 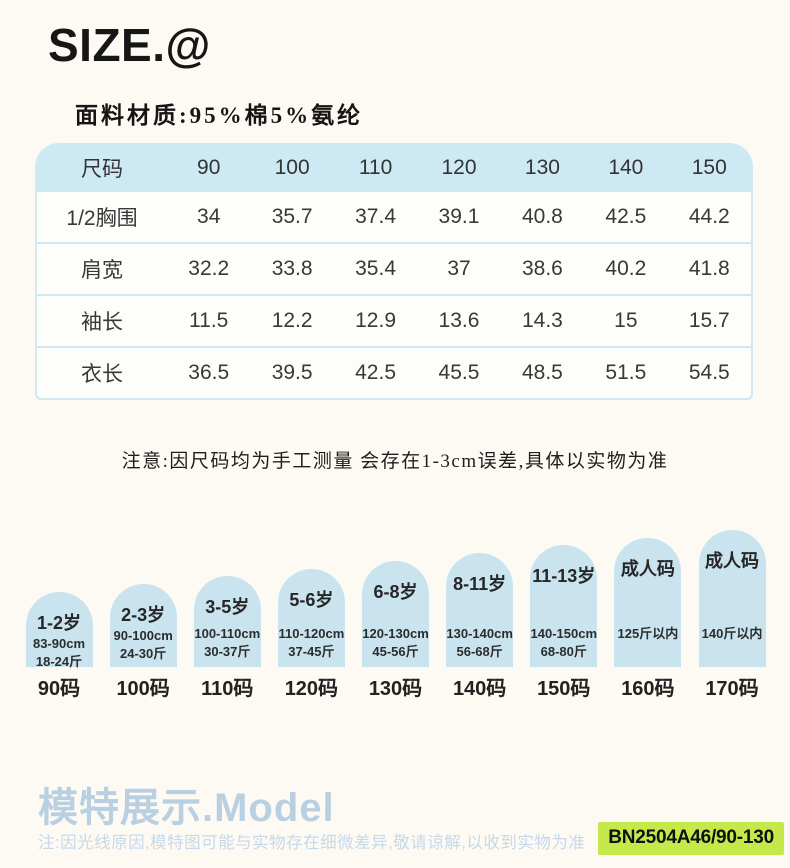 What do you see at coordinates (311, 689) in the screenshot?
I see `size-code-label: 120码` at bounding box center [311, 689].